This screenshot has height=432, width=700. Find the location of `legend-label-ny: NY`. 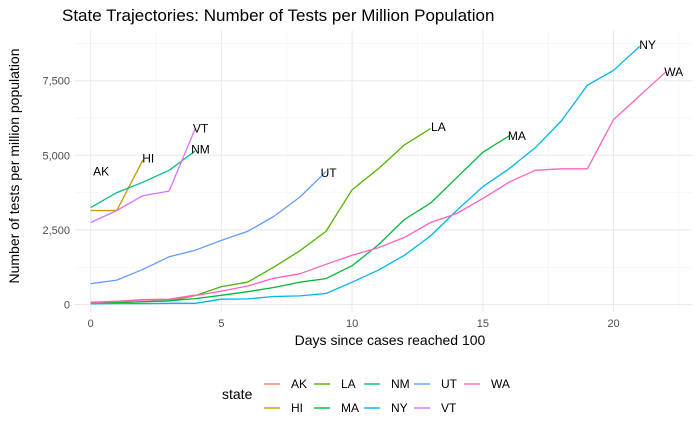

legend-label-ny: NY is located at coordinates (399, 408).